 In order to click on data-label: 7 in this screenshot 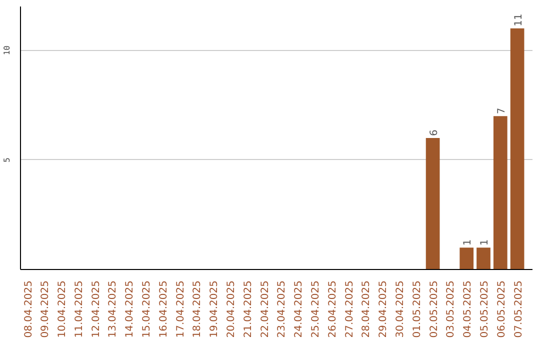, I will do `click(502, 111)`.